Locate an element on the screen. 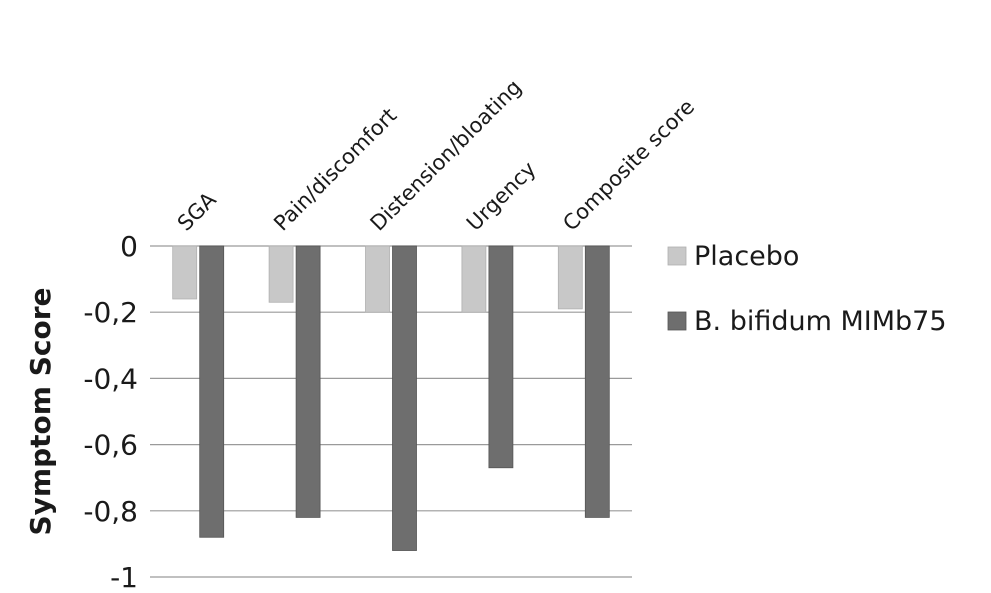 This screenshot has width=991, height=593. x-category-label: SGA is located at coordinates (197, 211).